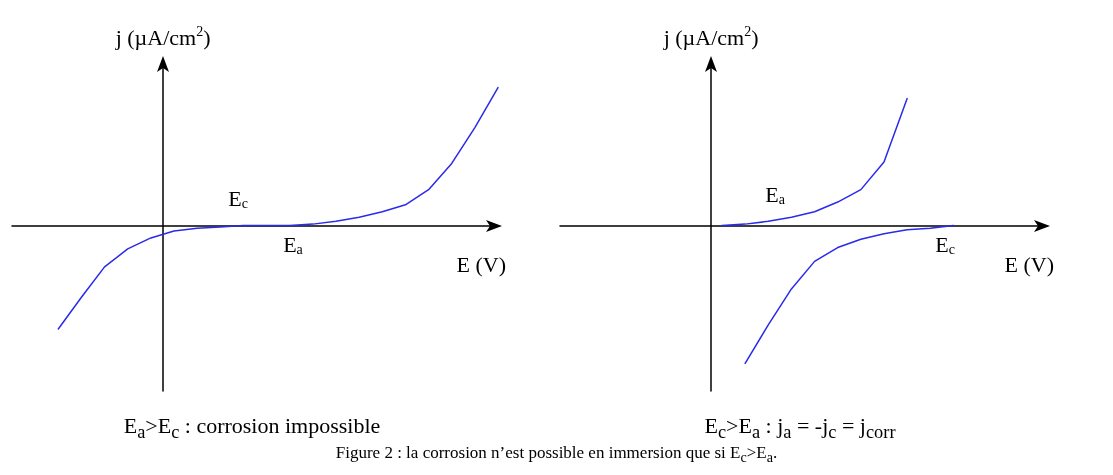  Describe the element at coordinates (252, 428) in the screenshot. I see `text: E$_{a}$>E$_{c}$ : corrosion impossible` at that location.